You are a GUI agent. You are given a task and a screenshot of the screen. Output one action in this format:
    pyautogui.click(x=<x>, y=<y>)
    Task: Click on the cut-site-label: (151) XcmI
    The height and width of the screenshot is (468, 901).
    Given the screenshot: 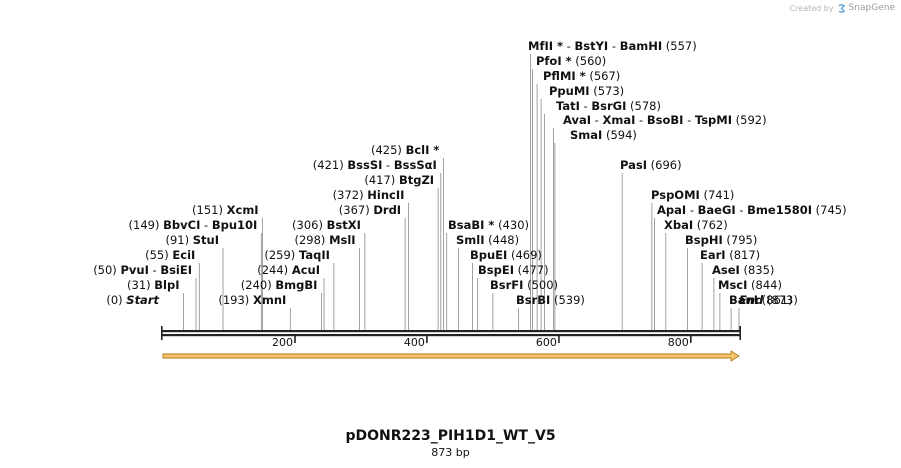 What is the action you would take?
    pyautogui.click(x=225, y=210)
    